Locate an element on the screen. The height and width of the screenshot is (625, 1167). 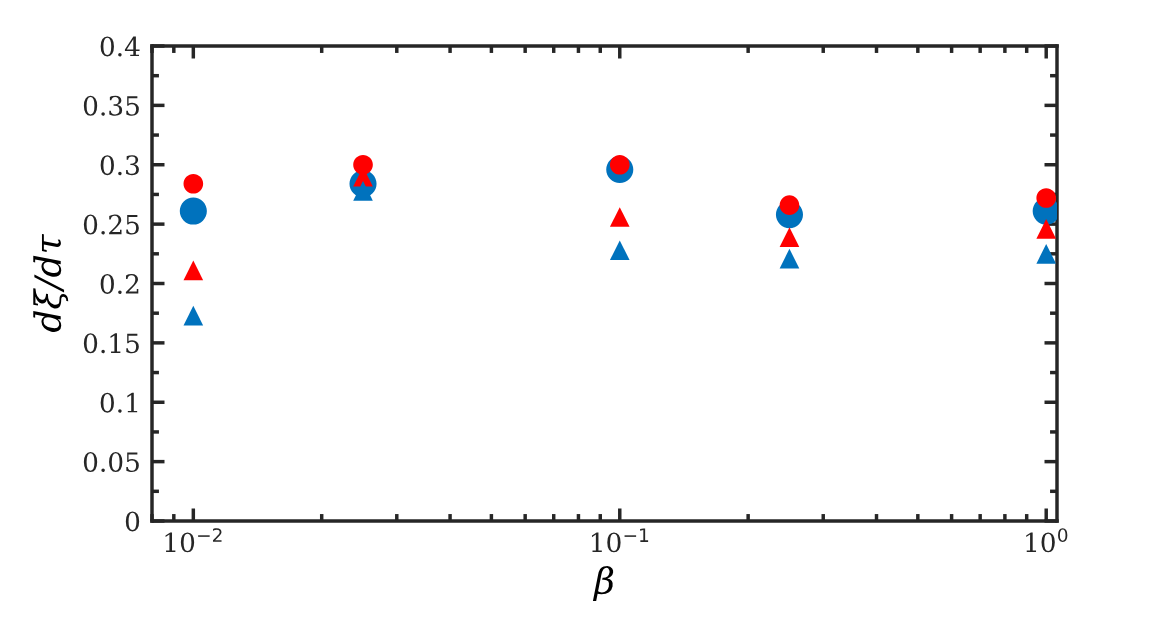
y-tick-label: 0.05 is located at coordinates (111, 462).